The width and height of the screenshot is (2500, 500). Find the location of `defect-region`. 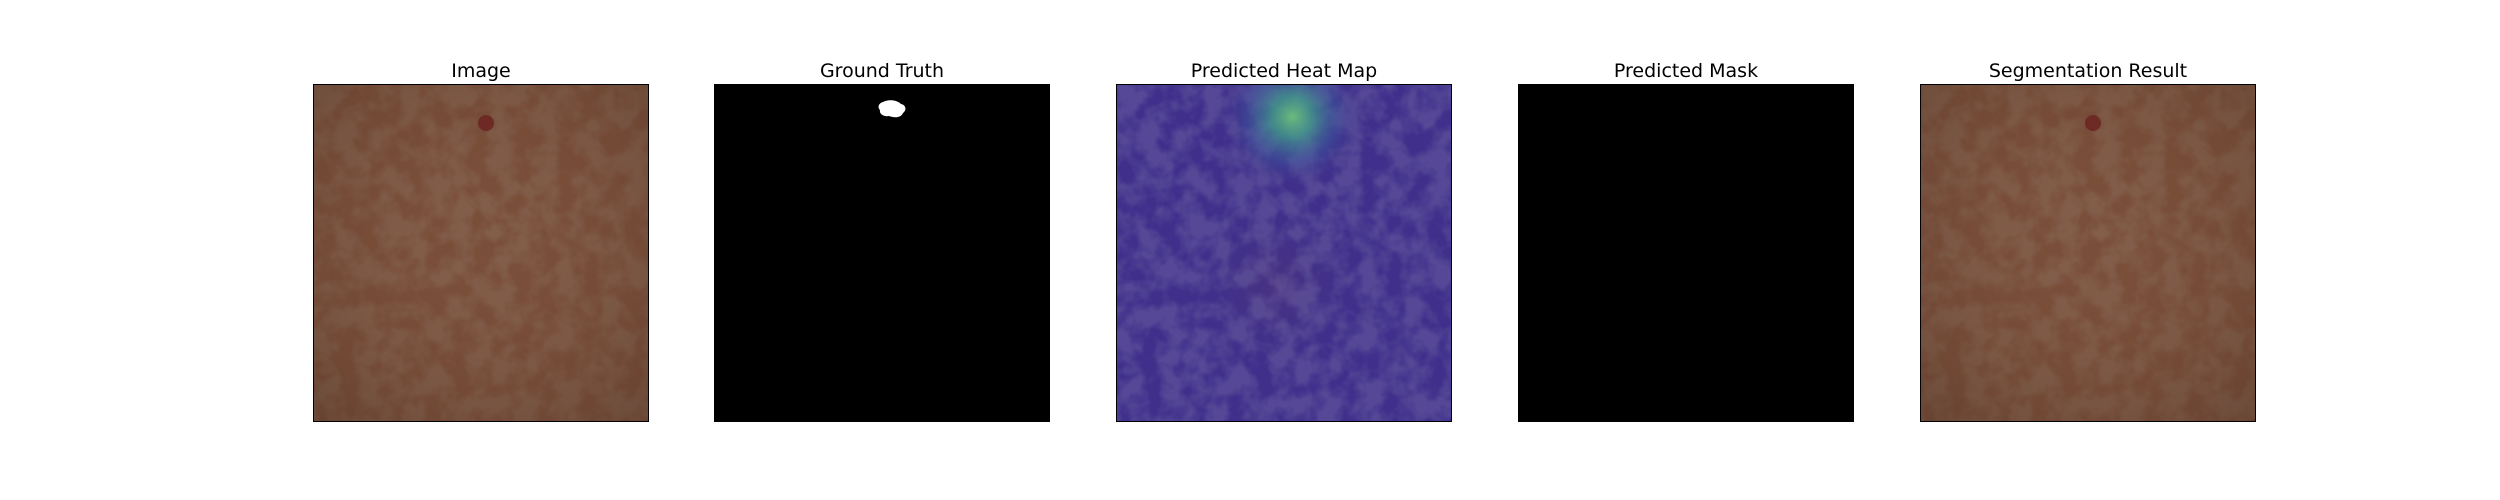

defect-region is located at coordinates (892, 109).